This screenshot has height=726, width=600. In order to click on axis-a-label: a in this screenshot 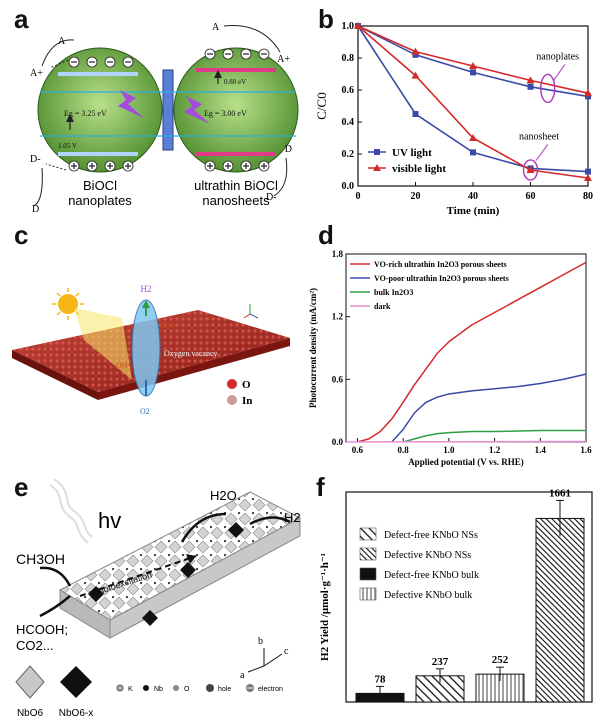, I will do `click(242, 675)`.